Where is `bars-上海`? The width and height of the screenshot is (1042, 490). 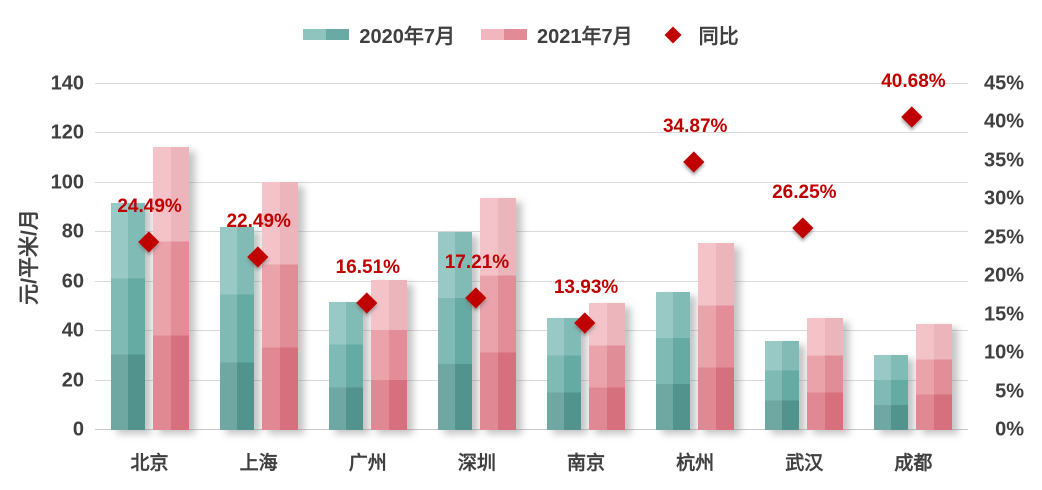 bars-上海 is located at coordinates (258, 305).